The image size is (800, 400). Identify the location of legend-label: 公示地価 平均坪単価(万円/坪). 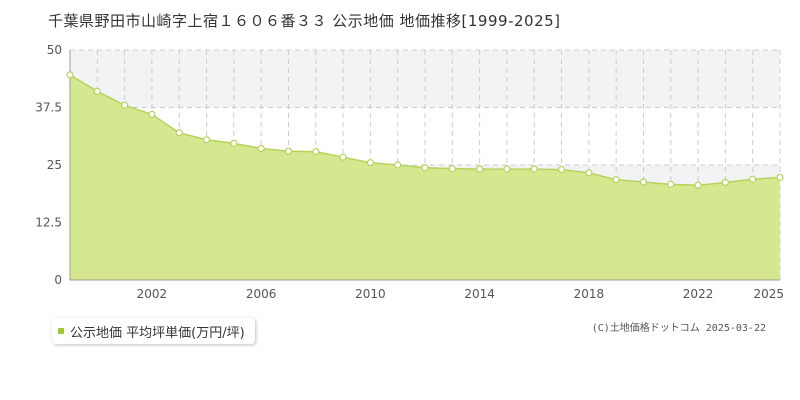
(157, 333).